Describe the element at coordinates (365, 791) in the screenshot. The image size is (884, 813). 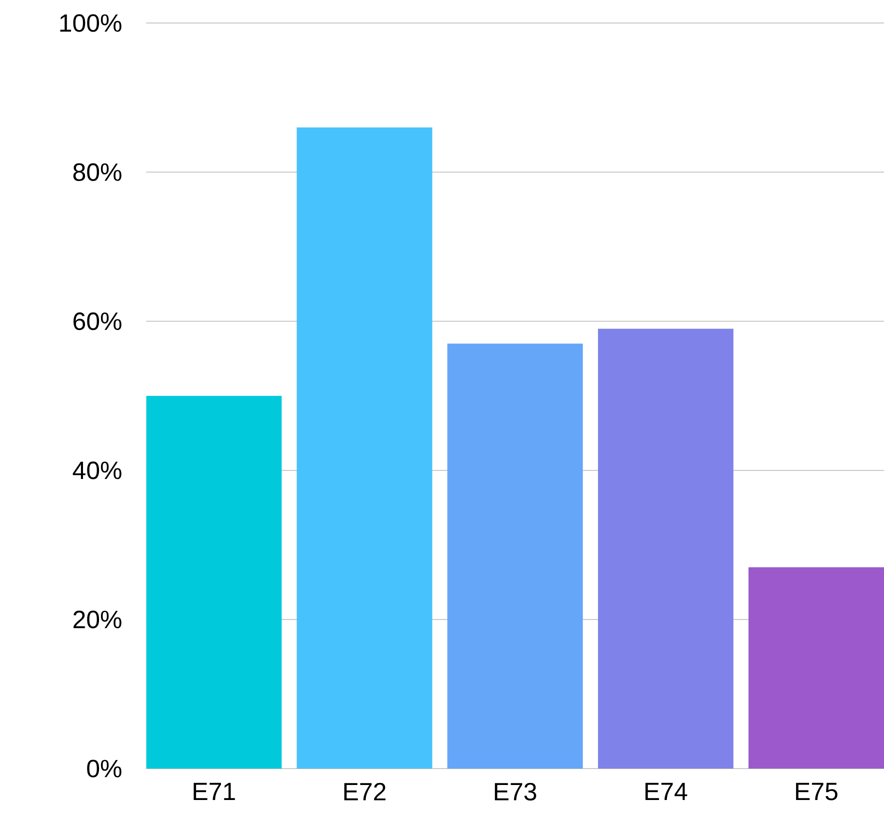
I see `x-tick-label: E72` at that location.